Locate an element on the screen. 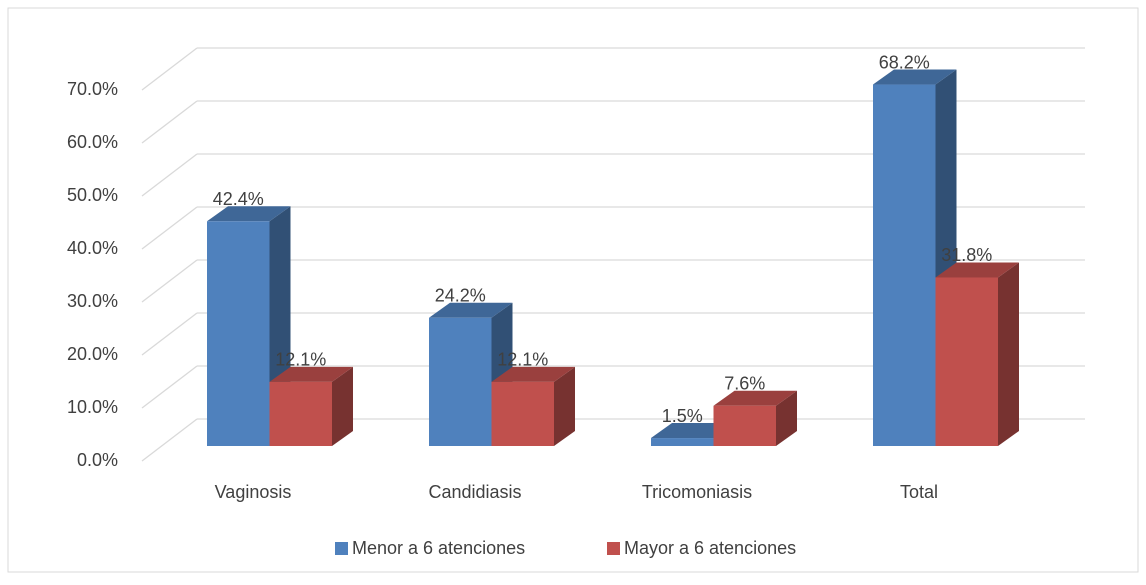 This screenshot has height=585, width=1146. legend-label: Mayor a 6 atenciones is located at coordinates (710, 548).